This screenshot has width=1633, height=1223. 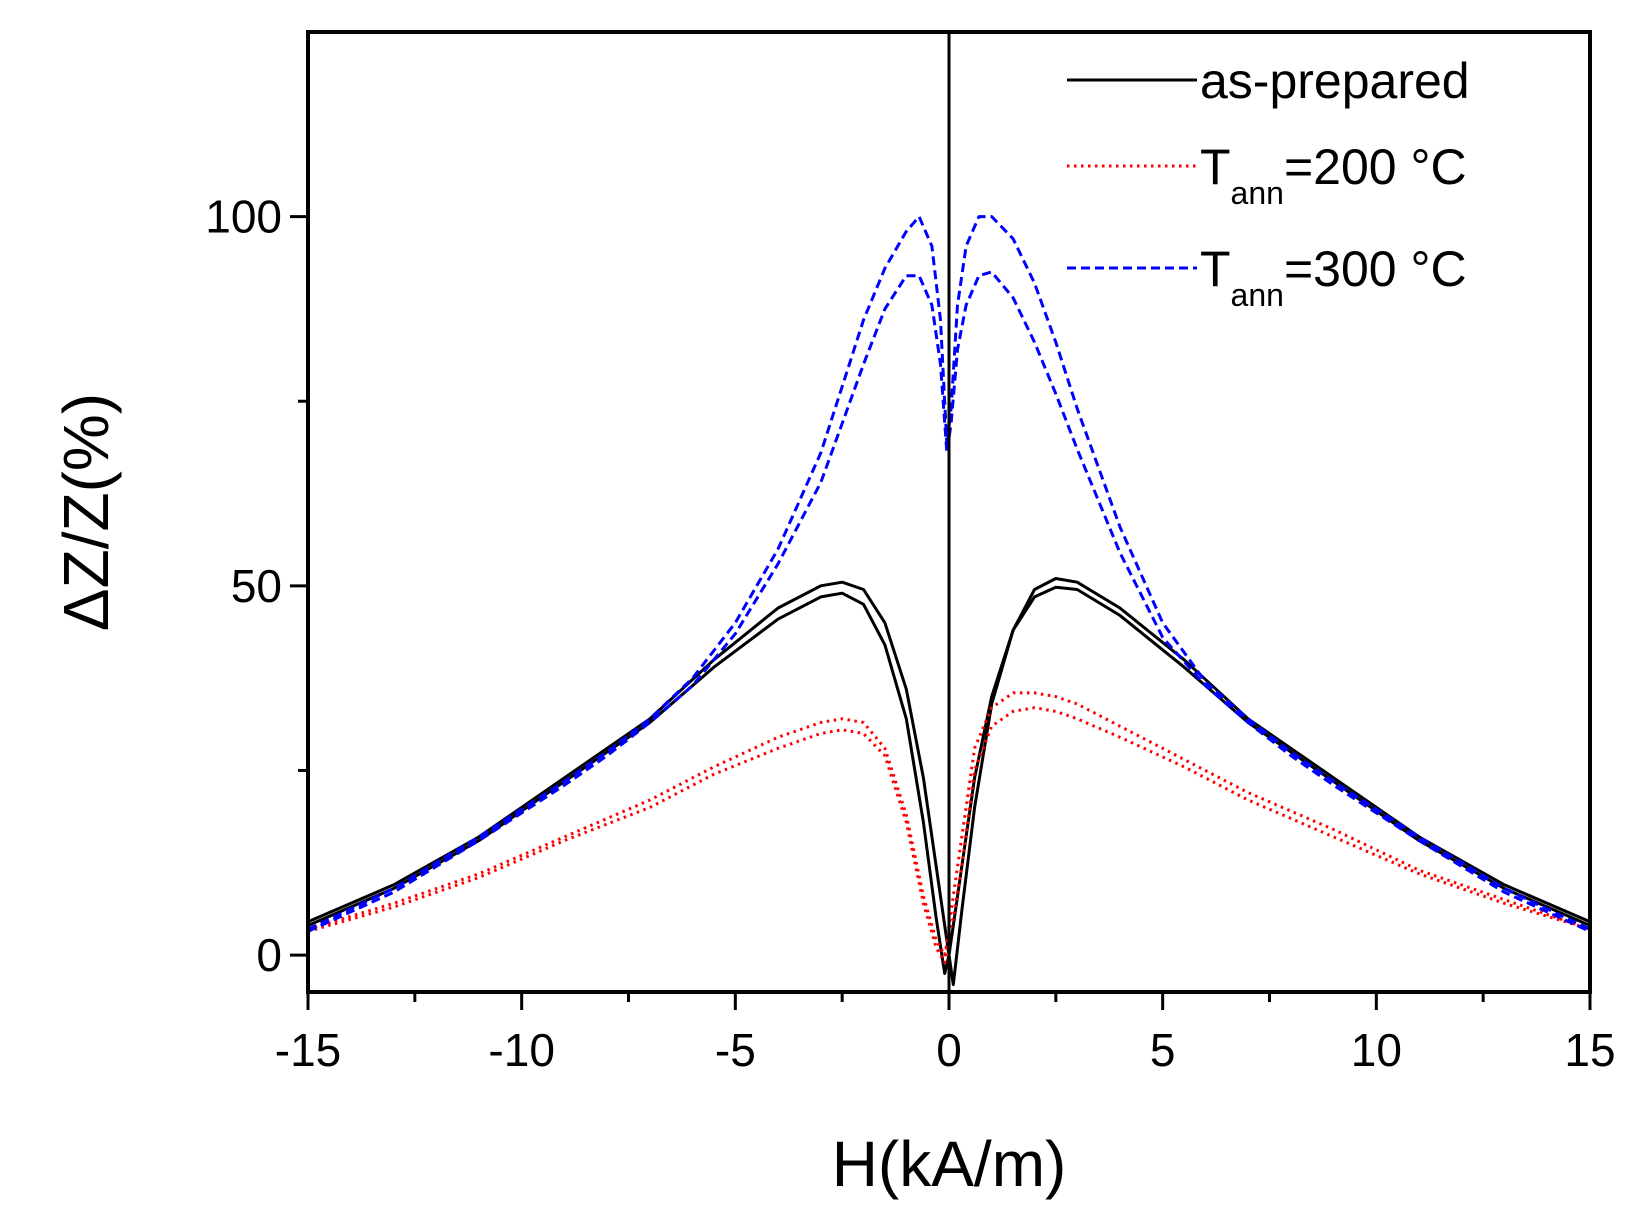 I want to click on x-tick-label: -15, so click(x=308, y=1050).